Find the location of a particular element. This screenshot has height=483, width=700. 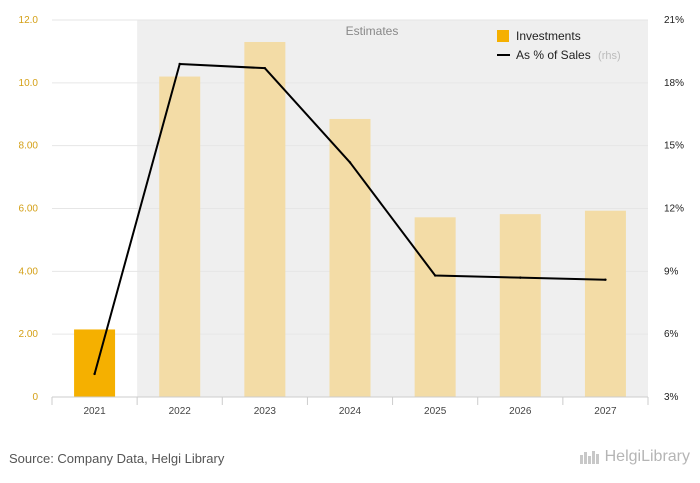

footer-source: Source: Company Data, Helgi Library is located at coordinates (117, 458).